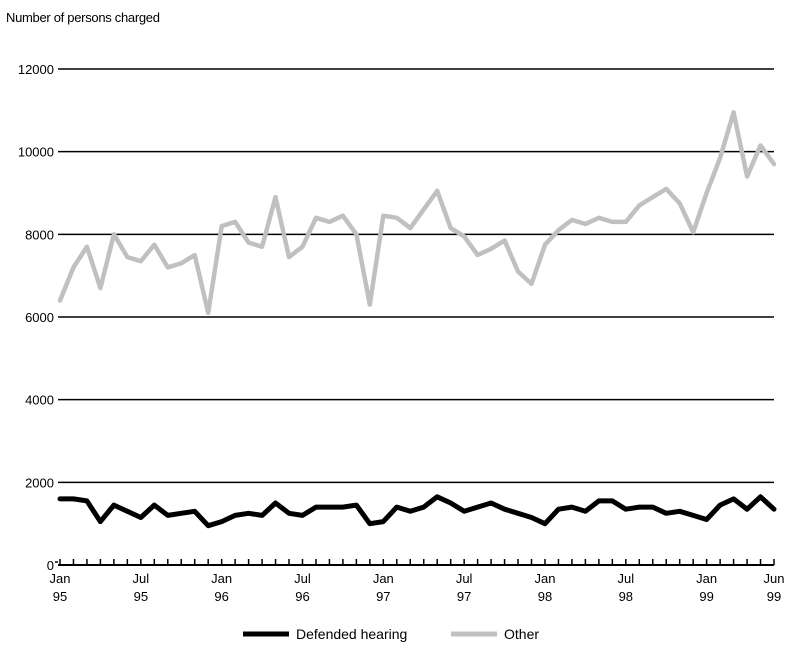 This screenshot has height=645, width=789. I want to click on legend: Defended hearing Other, so click(391, 634).